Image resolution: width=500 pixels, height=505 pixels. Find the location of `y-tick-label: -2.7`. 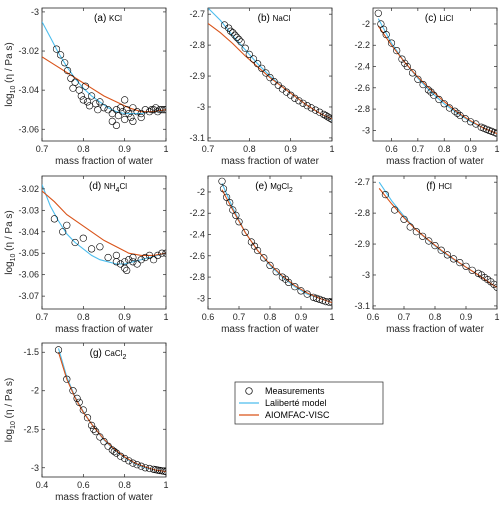

y-tick-label: -2.7 is located at coordinates (197, 14).